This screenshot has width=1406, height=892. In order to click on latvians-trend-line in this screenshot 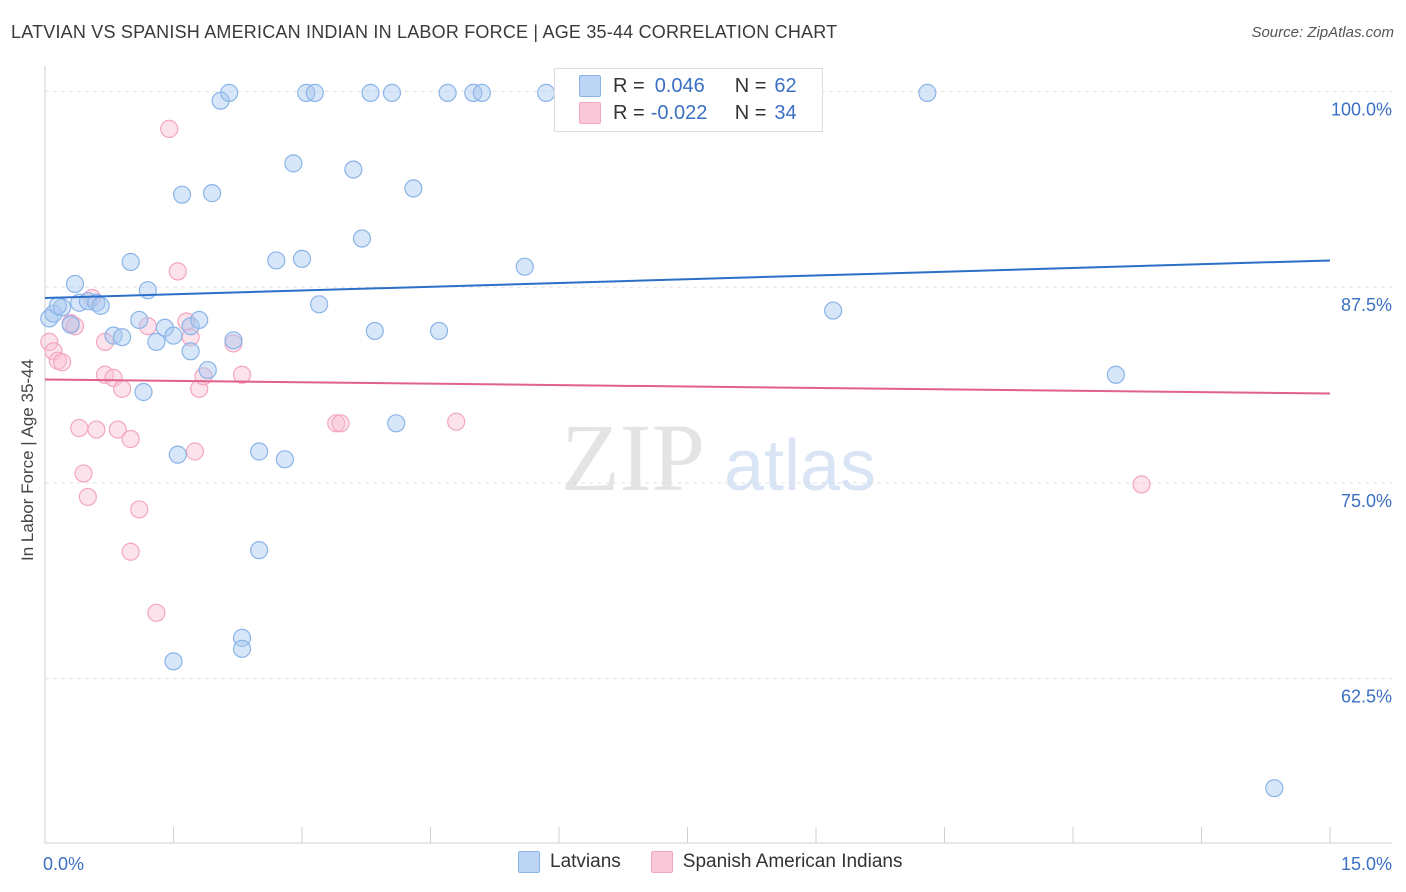, I will do `click(687, 279)`.